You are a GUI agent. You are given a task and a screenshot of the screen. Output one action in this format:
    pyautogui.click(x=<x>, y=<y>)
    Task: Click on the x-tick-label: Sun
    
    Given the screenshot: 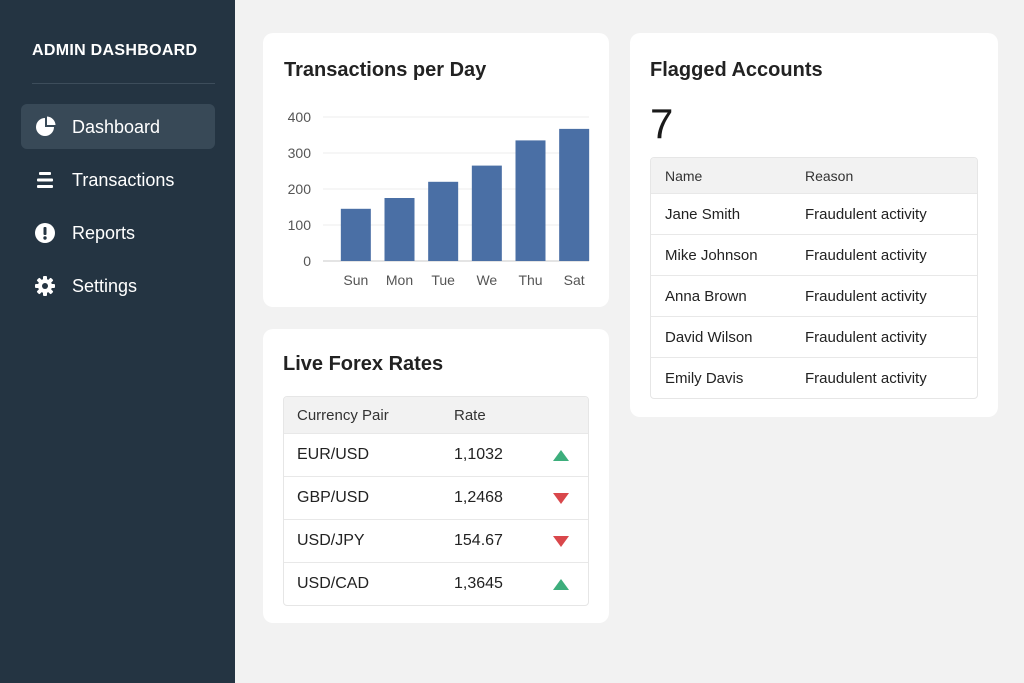 What is the action you would take?
    pyautogui.click(x=355, y=280)
    